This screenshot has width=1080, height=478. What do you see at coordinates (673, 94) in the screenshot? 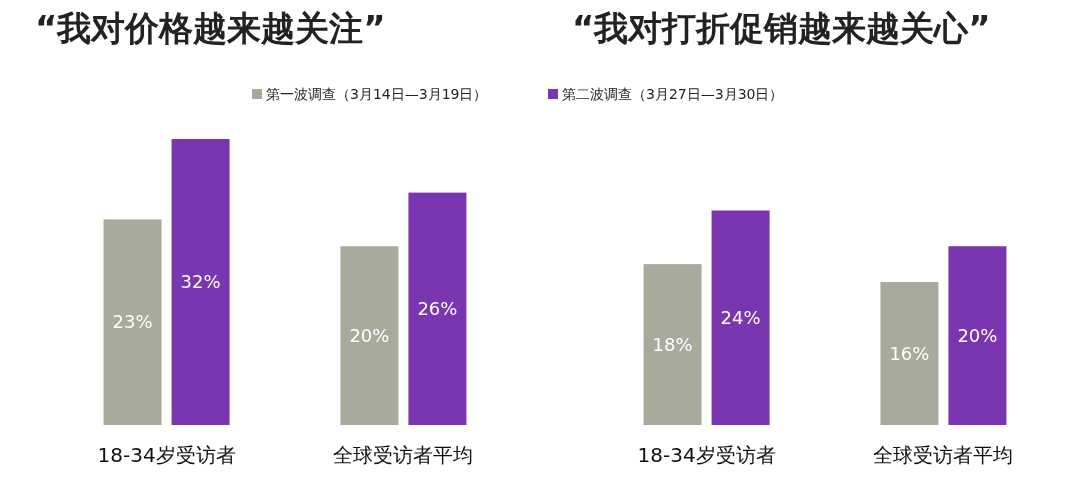
I see `legend-label: 第二波调查（3月27日—3月30日）` at bounding box center [673, 94].